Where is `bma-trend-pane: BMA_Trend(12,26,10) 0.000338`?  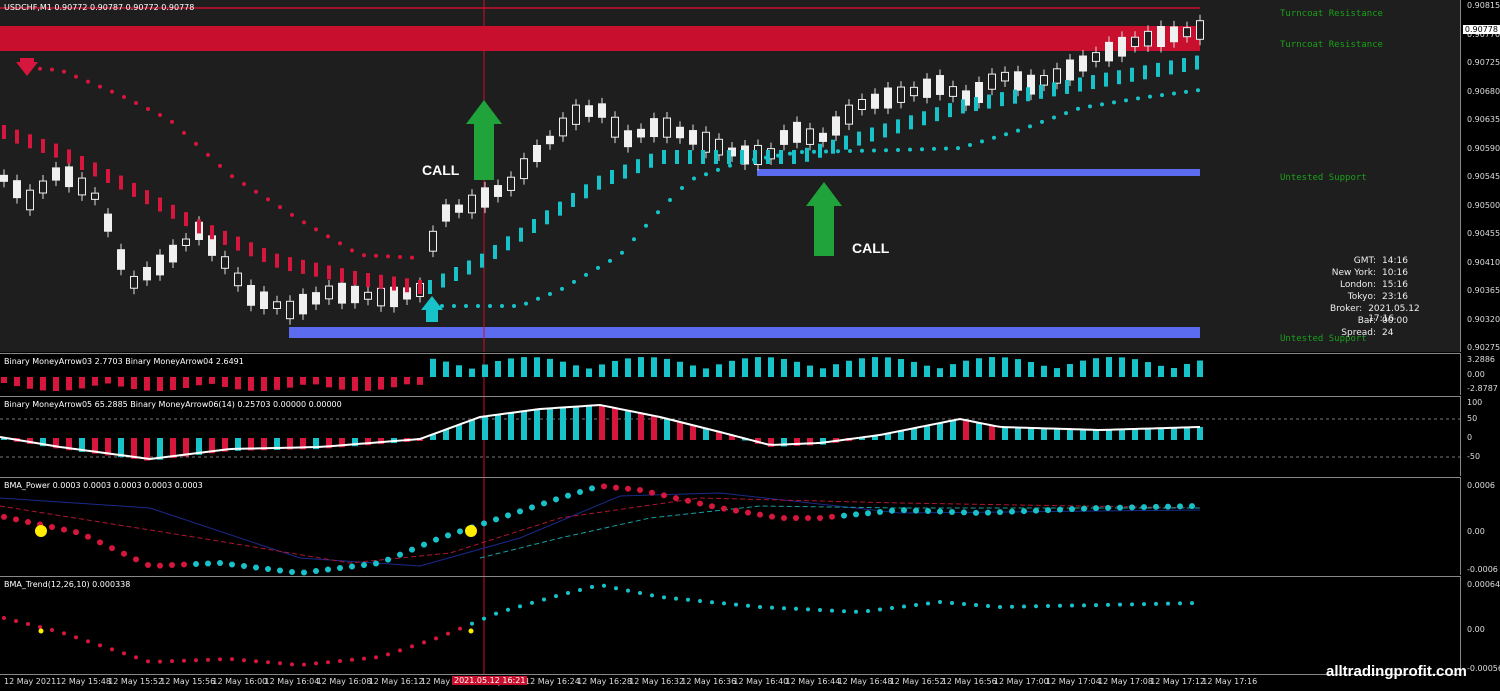 bma-trend-pane: BMA_Trend(12,26,10) 0.000338 is located at coordinates (730, 625).